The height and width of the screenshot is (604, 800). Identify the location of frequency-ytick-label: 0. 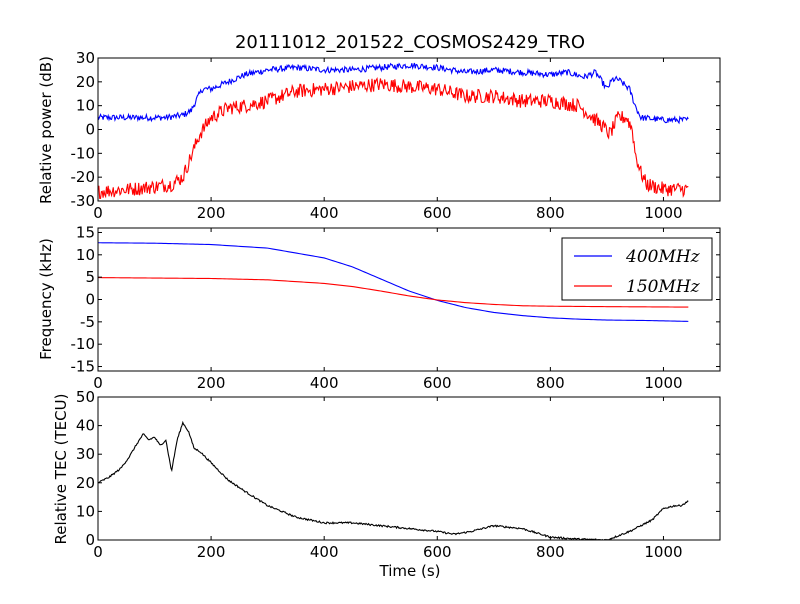
(90, 300).